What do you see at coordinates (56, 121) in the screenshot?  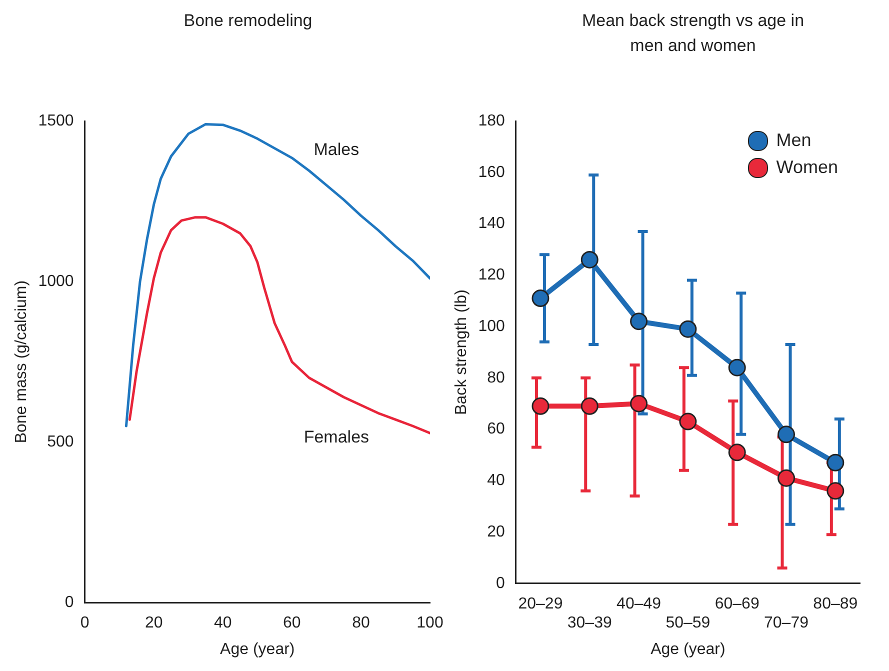 I see `y-tick-label: 1500` at bounding box center [56, 121].